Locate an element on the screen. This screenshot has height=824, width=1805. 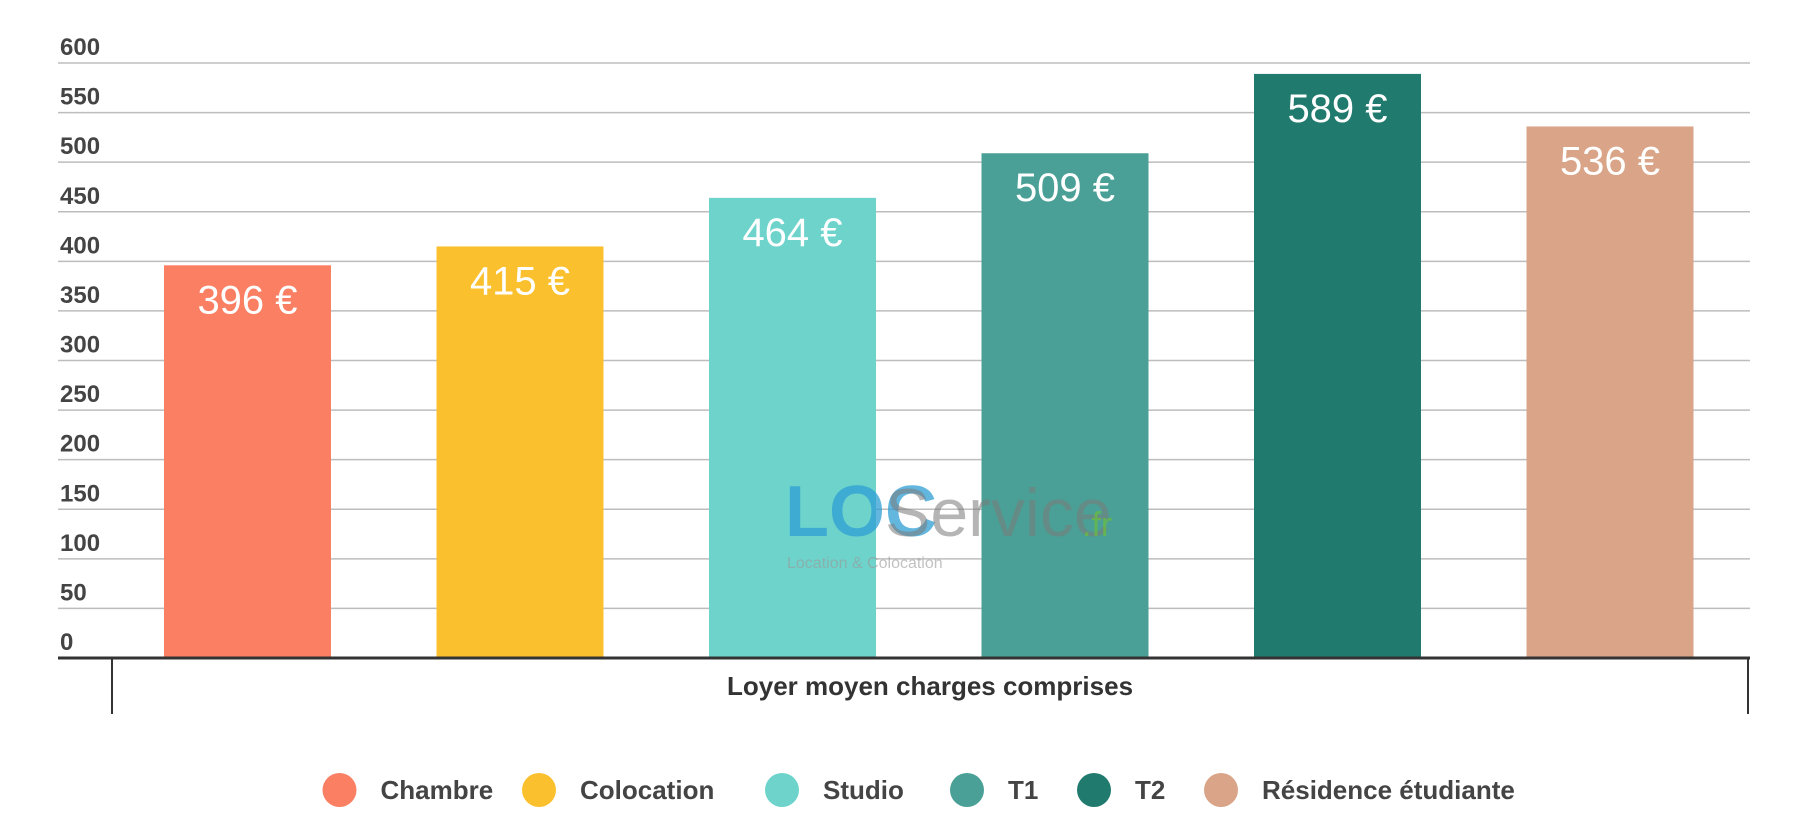
watermark-tagline: Location & Colocation is located at coordinates (865, 563).